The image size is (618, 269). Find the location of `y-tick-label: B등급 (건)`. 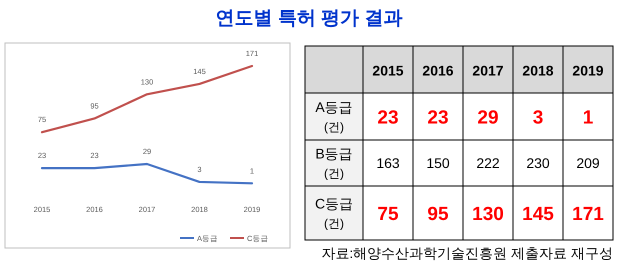

y-tick-label: B등급 (건) is located at coordinates (334, 163).